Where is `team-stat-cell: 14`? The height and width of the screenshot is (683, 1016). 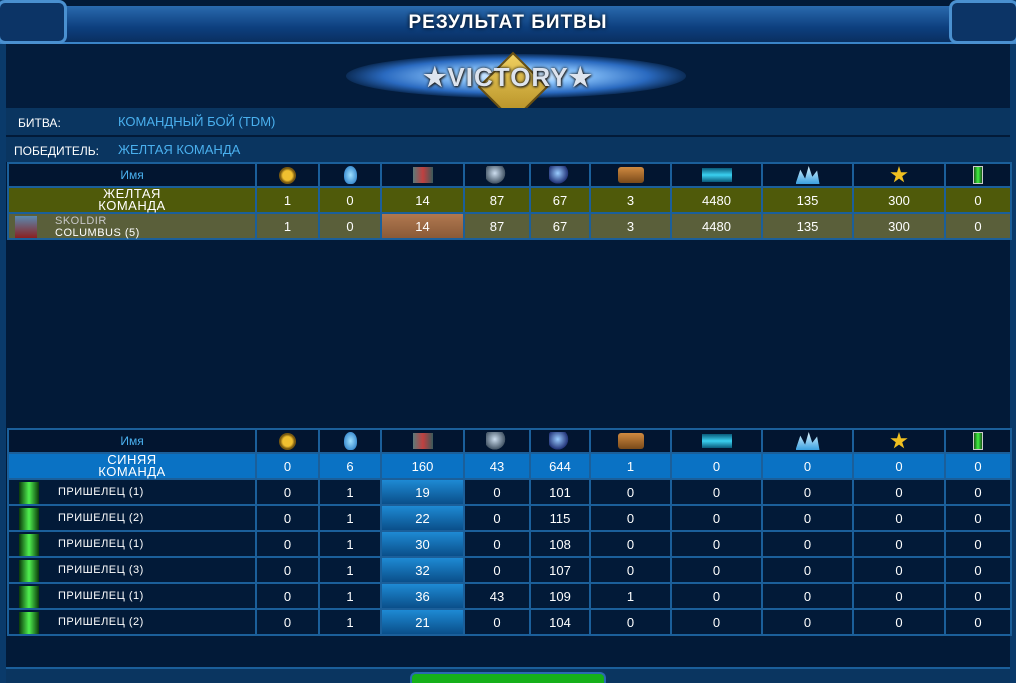 team-stat-cell: 14 is located at coordinates (422, 200).